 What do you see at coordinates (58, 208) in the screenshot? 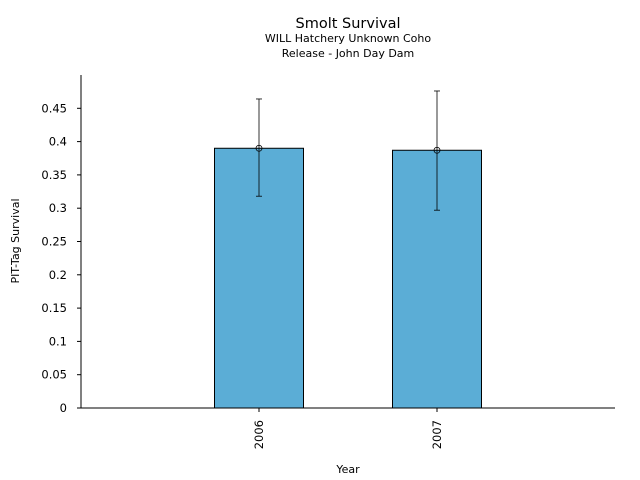
I see `y-tick-label: 0.3` at bounding box center [58, 208].